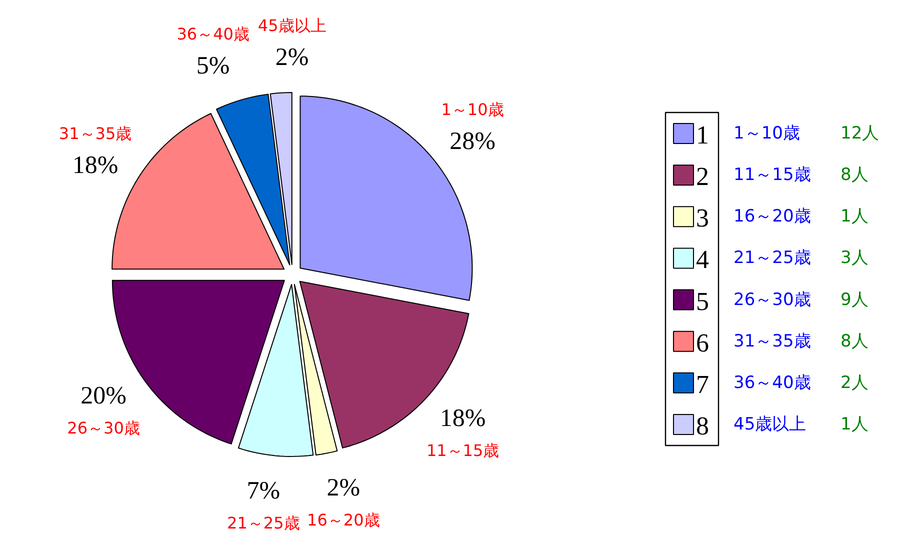 The image size is (901, 554). I want to click on slice-label: 31～35歳, so click(95, 133).